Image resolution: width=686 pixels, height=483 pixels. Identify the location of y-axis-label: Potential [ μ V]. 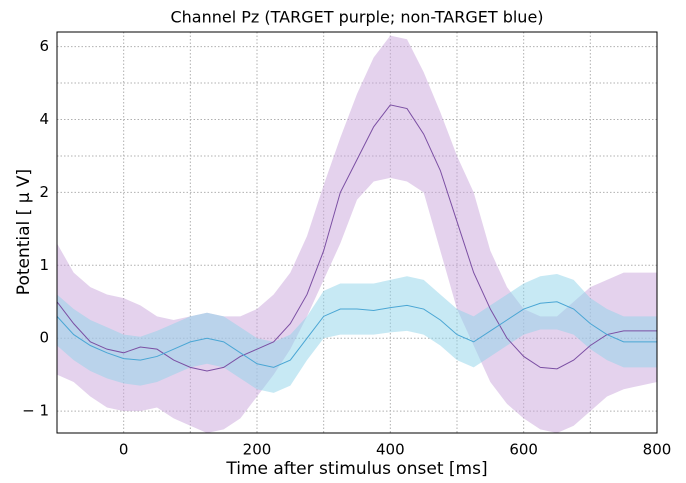
(24, 232).